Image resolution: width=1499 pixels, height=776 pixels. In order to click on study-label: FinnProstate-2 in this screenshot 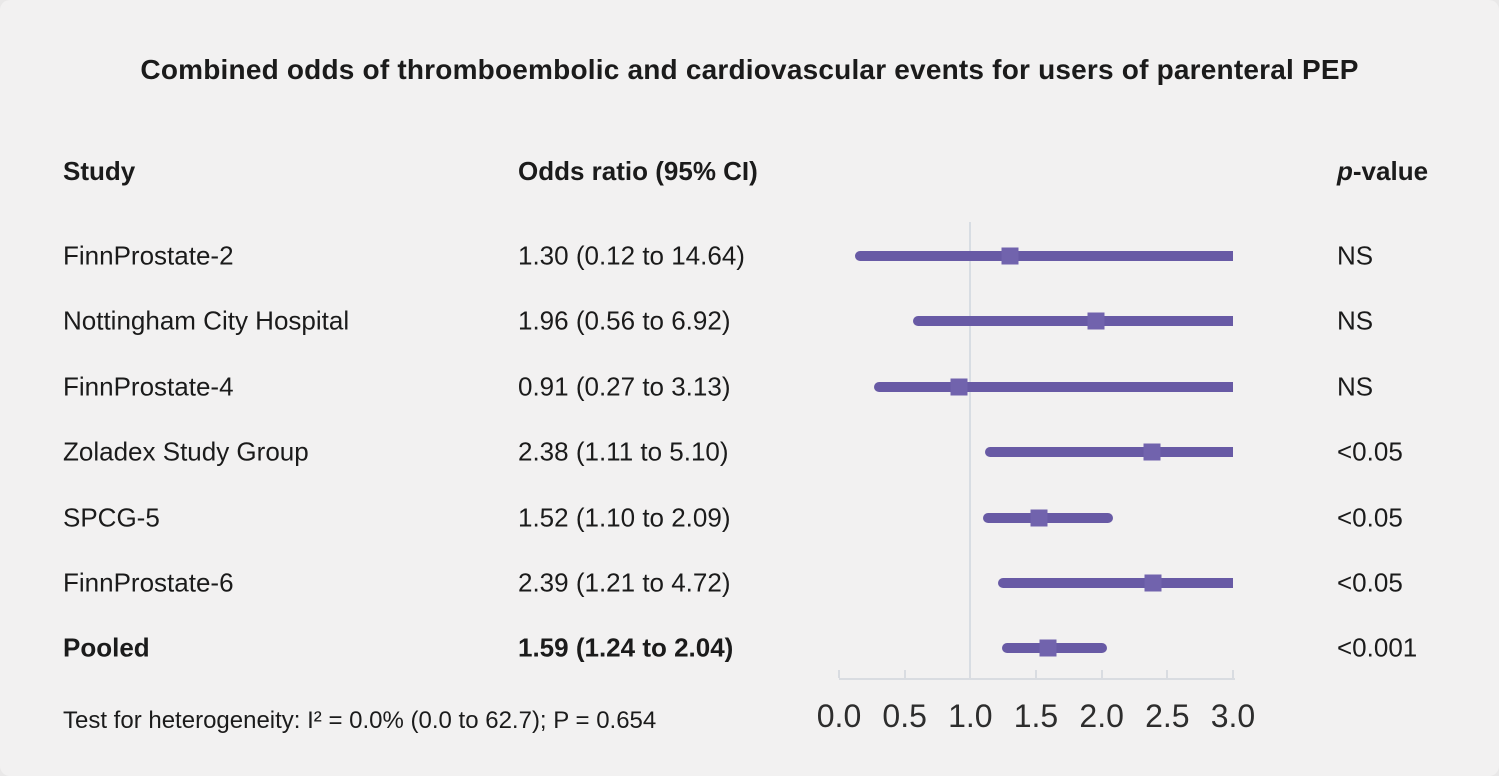, I will do `click(148, 255)`.